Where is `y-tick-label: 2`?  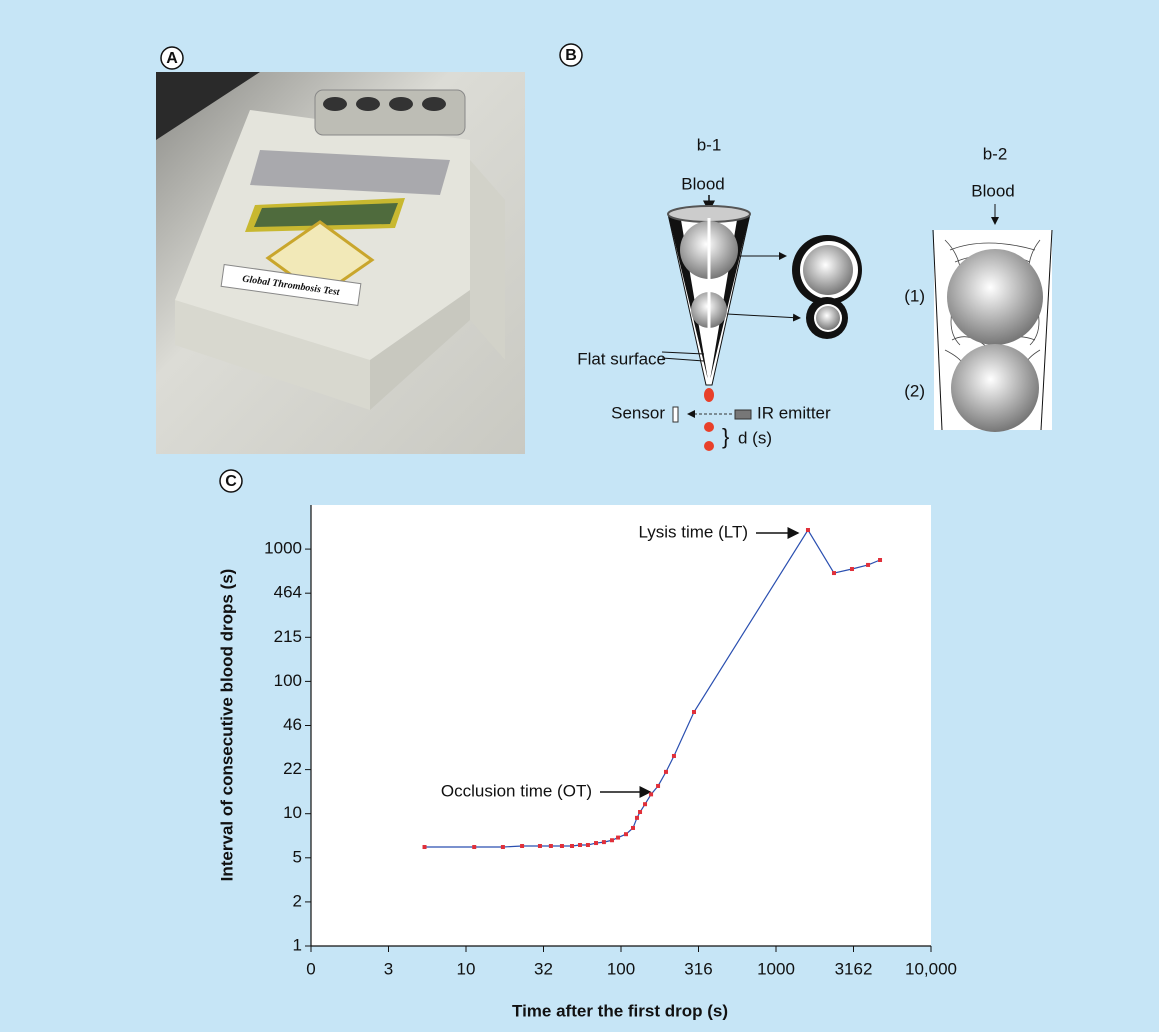
y-tick-label: 2 is located at coordinates (297, 900).